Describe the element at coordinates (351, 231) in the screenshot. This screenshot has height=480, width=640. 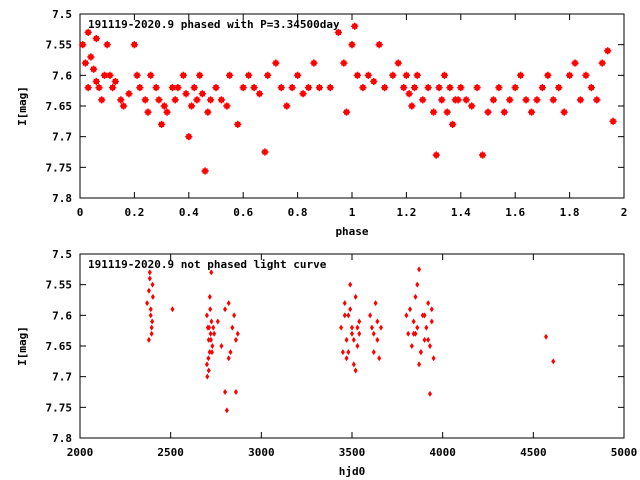
I see `phased-x-axis-label: phase` at that location.